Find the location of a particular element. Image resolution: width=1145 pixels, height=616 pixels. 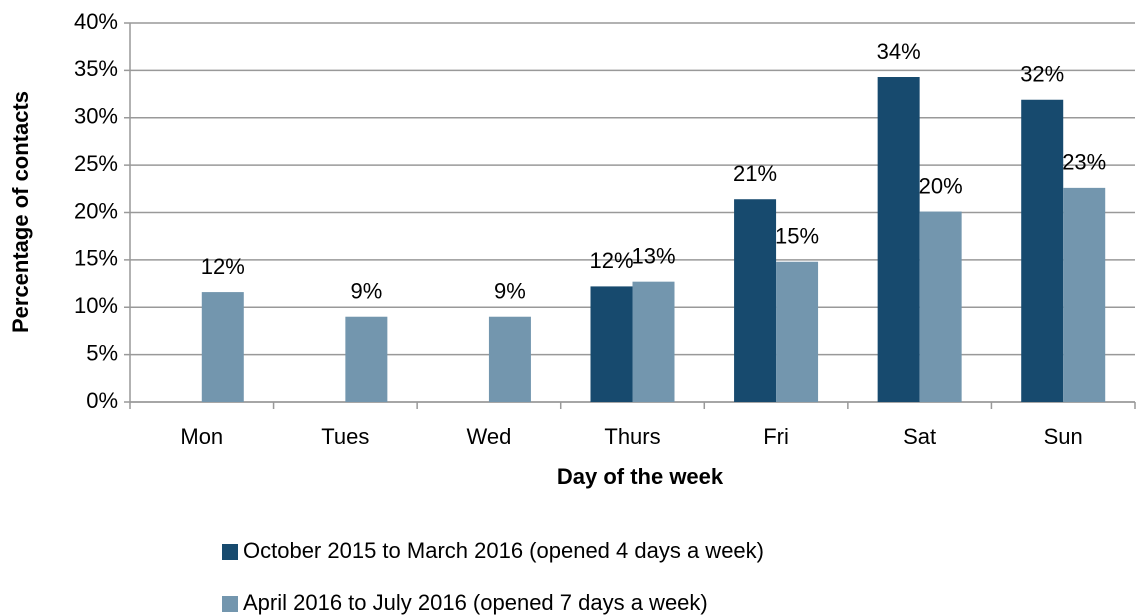

data-label: 20% is located at coordinates (941, 185).